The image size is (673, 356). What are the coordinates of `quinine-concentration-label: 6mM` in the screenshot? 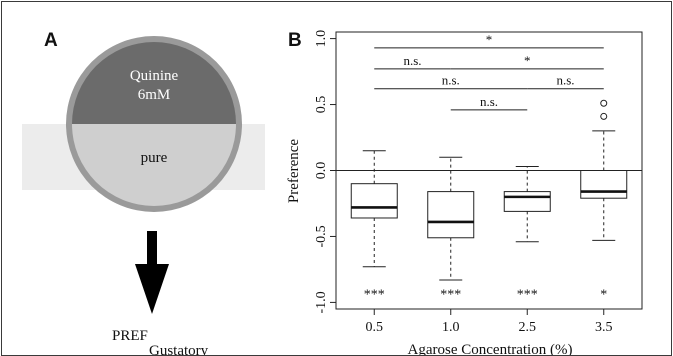 It's located at (154, 95).